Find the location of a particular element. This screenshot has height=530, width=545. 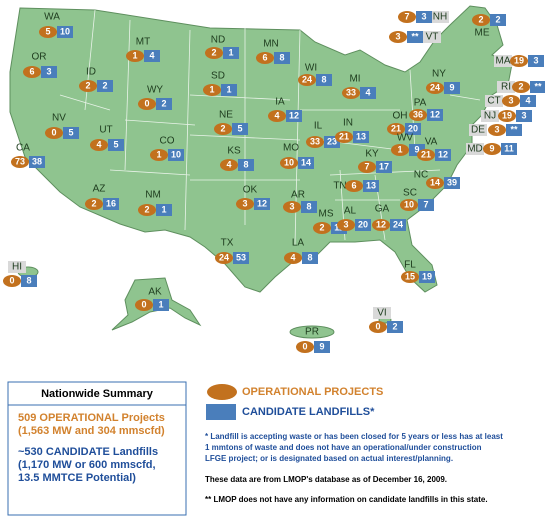

summary-operational: 509 OPERATIONAL Projects is located at coordinates (91, 418).